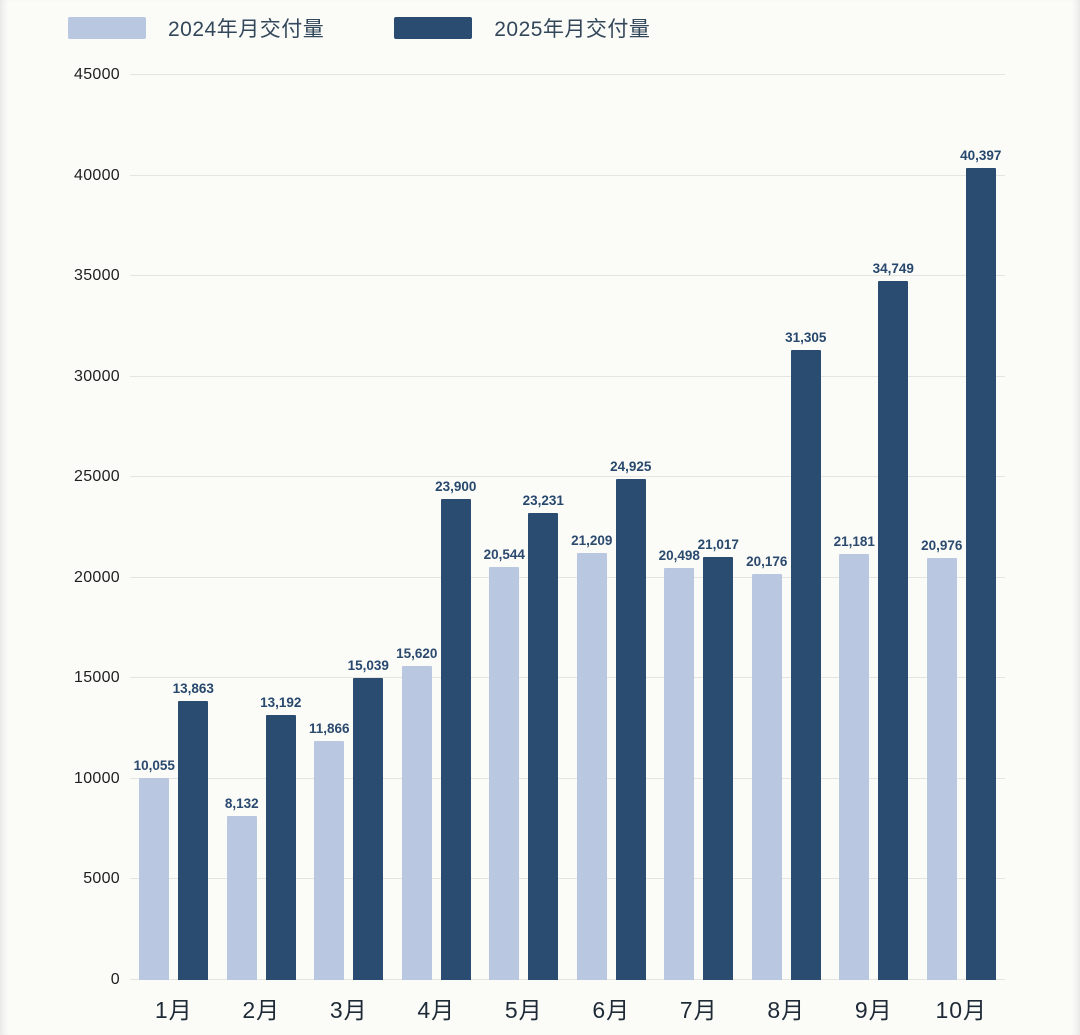 The width and height of the screenshot is (1080, 1035). I want to click on bar-group-1: 10,055 13,863, so click(174, 527).